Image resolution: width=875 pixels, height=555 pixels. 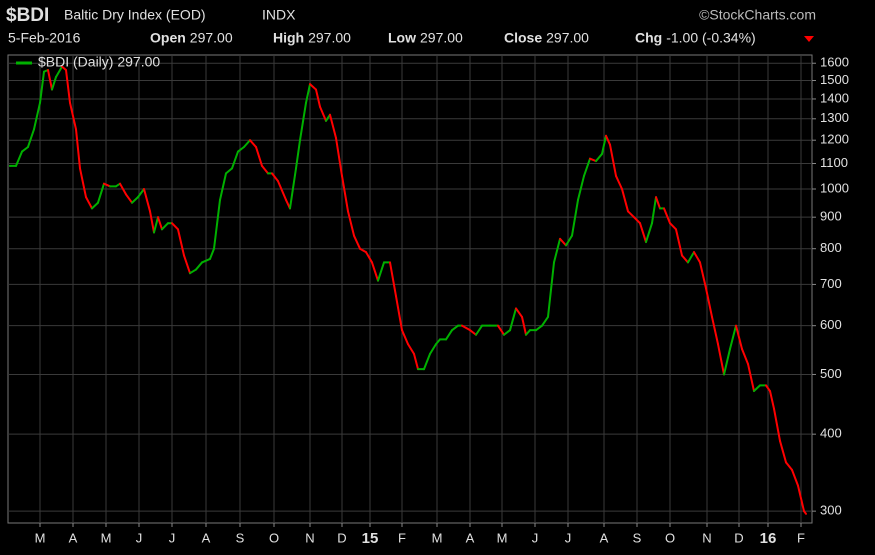 What do you see at coordinates (768, 538) in the screenshot?
I see `x-tick-label: 16` at bounding box center [768, 538].